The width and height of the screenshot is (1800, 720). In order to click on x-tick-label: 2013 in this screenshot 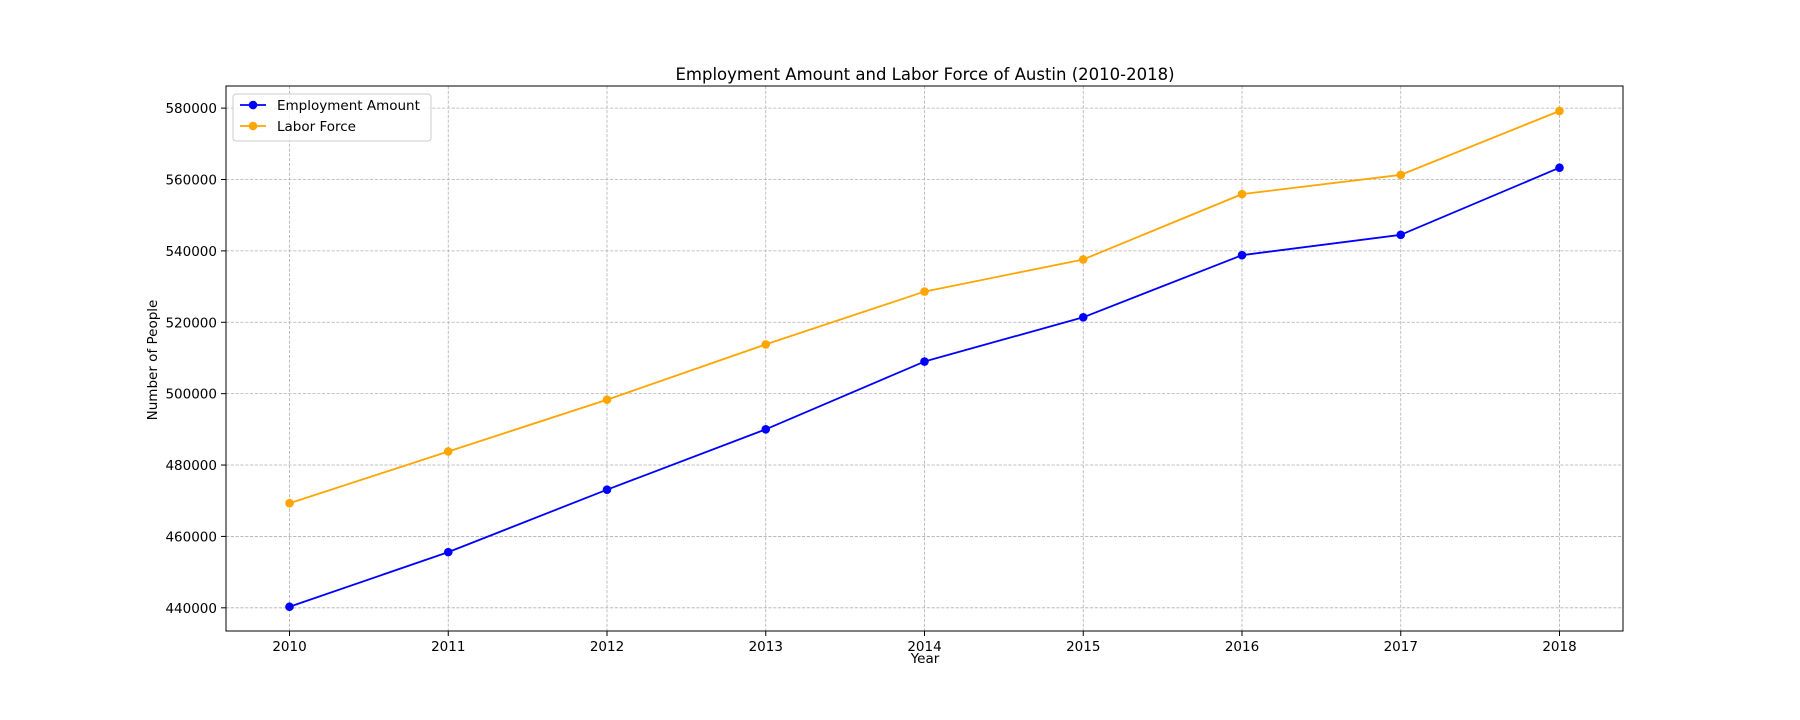, I will do `click(766, 647)`.